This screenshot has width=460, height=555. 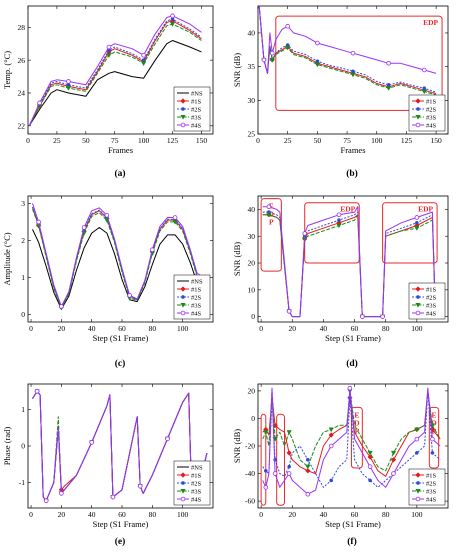 What do you see at coordinates (192, 109) in the screenshot?
I see `legend-box-a` at bounding box center [192, 109].